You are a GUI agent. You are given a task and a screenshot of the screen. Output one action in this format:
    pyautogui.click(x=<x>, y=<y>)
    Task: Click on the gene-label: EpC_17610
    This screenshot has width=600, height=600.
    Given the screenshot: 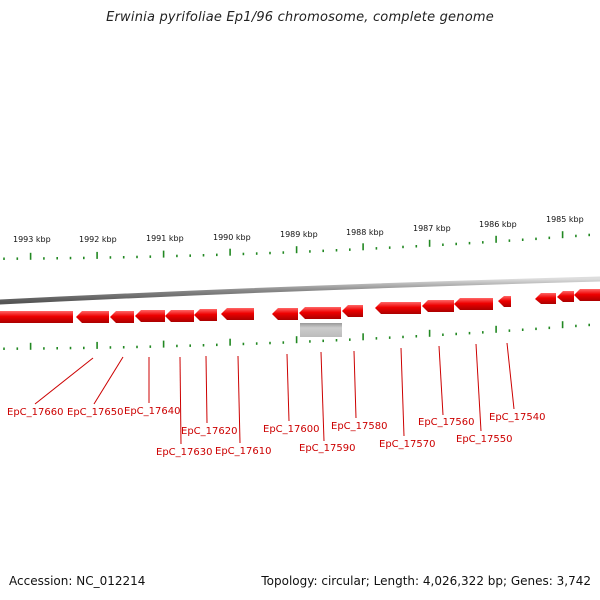 What is the action you would take?
    pyautogui.click(x=243, y=451)
    